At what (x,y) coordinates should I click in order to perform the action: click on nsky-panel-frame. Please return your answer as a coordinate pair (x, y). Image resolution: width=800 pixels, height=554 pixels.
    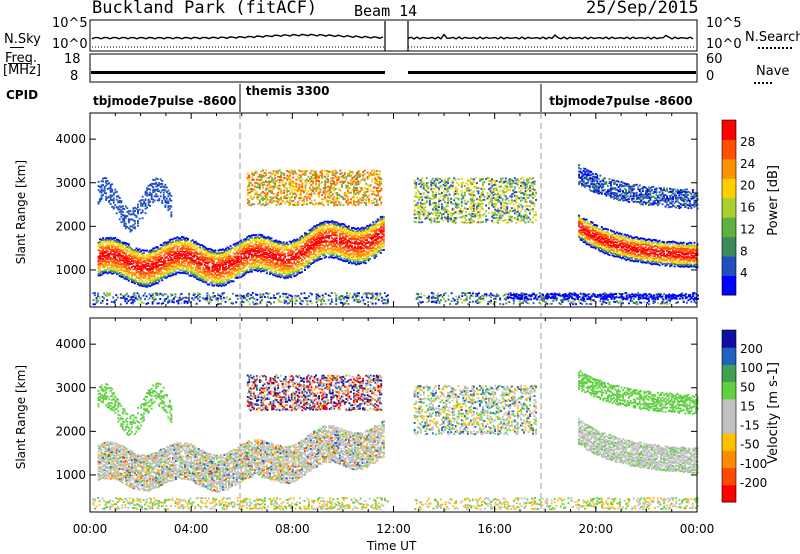
    Looking at the image, I should click on (393, 35).